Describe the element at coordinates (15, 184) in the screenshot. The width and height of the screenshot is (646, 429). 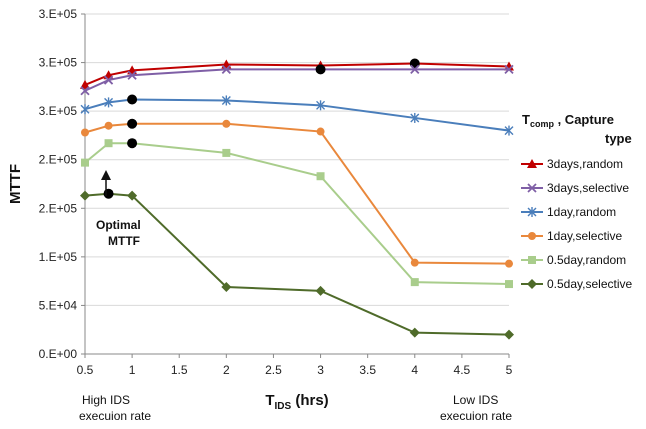
I see `y-axis-label: MTTF` at that location.